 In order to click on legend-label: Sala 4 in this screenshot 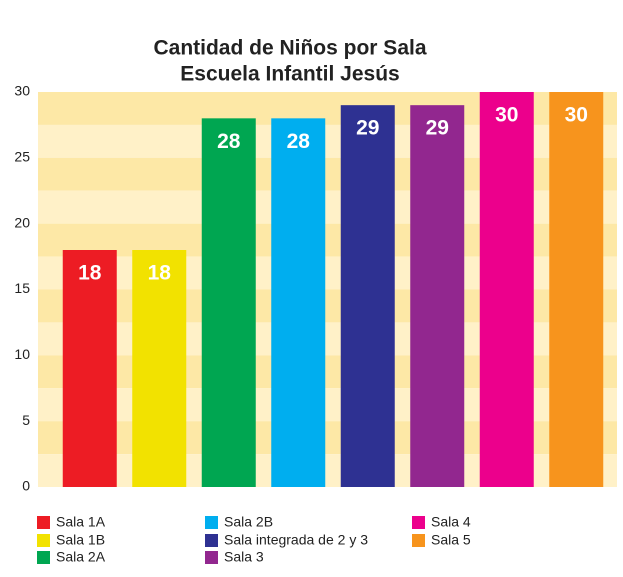, I will do `click(451, 522)`.